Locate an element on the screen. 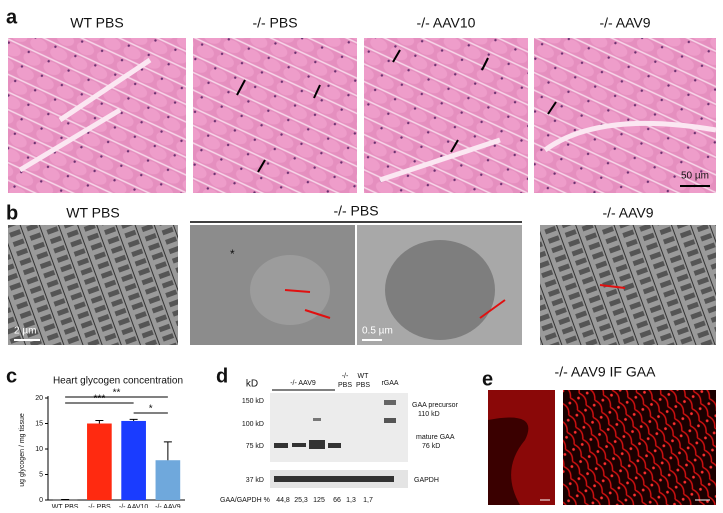 Image resolution: width=723 pixels, height=513 pixels. x-tick-label: -/- AAV9 is located at coordinates (168, 506).